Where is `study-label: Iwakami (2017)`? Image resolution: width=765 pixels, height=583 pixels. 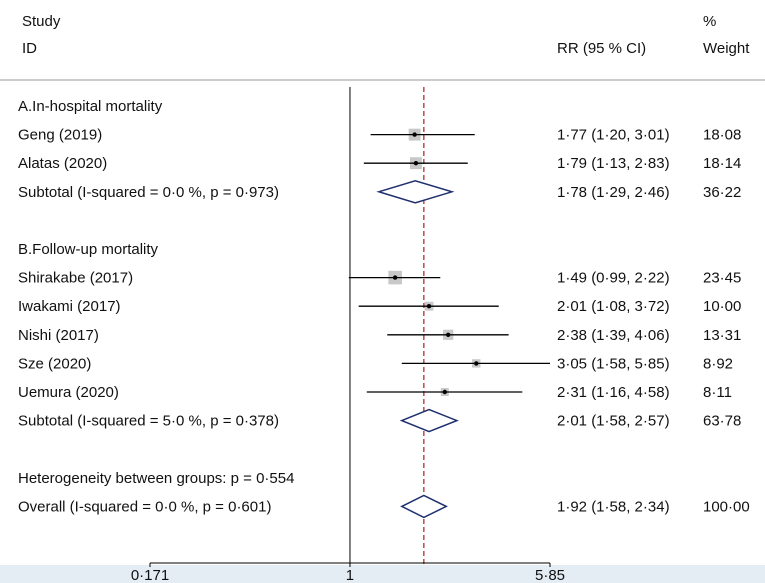
study-label: Iwakami (2017) is located at coordinates (69, 306).